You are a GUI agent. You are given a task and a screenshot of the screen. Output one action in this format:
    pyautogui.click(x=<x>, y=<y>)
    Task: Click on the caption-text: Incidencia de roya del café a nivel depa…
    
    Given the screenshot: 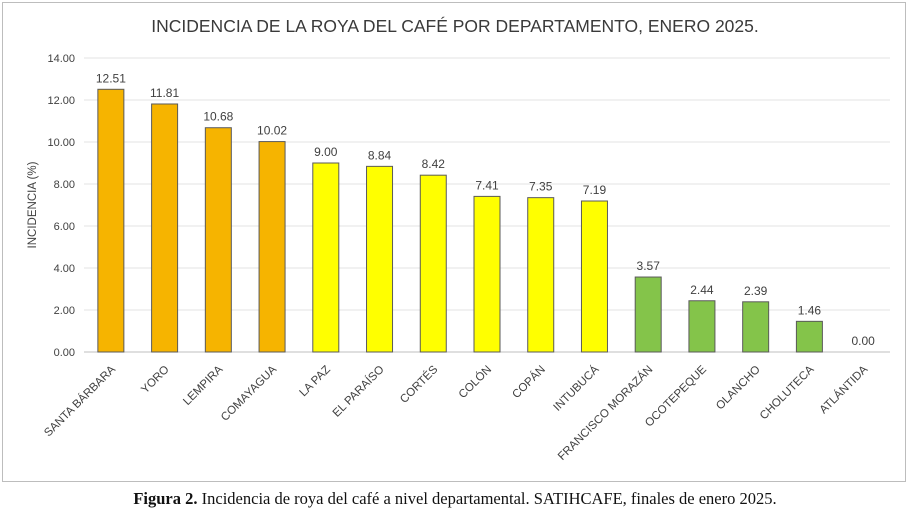 What is the action you would take?
    pyautogui.click(x=487, y=498)
    